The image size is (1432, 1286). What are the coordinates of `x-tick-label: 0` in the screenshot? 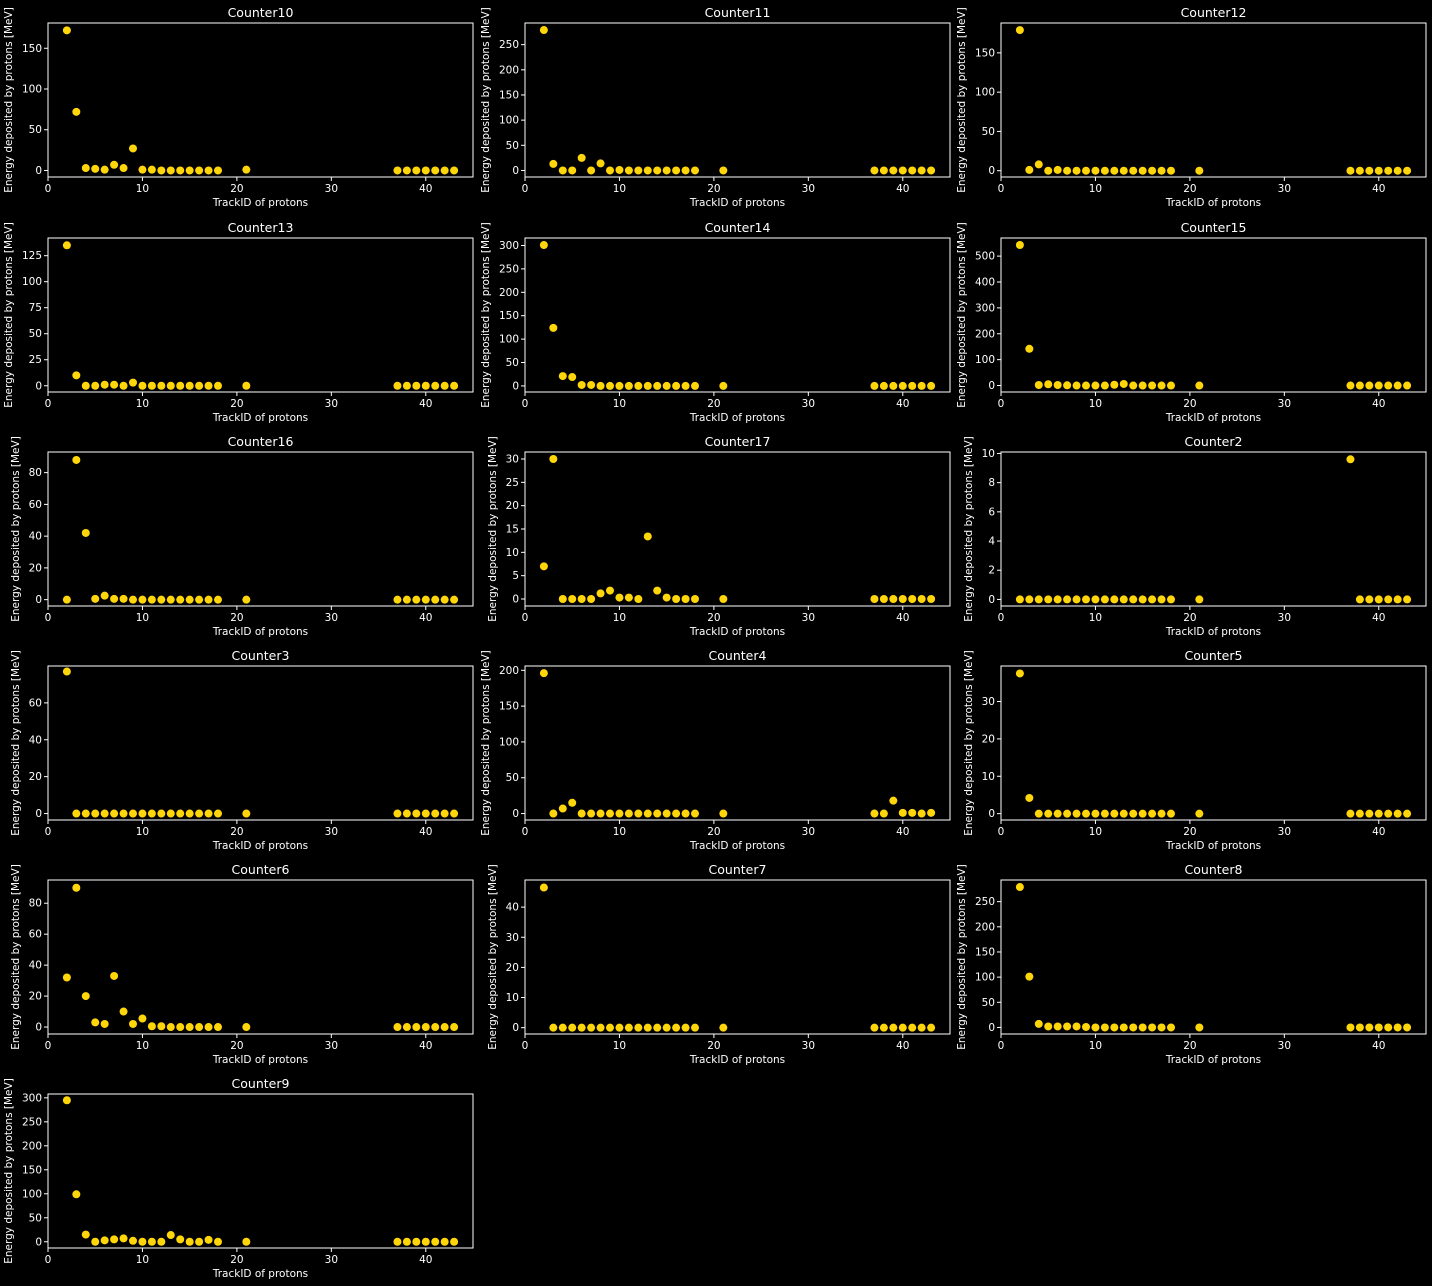 It's located at (525, 832).